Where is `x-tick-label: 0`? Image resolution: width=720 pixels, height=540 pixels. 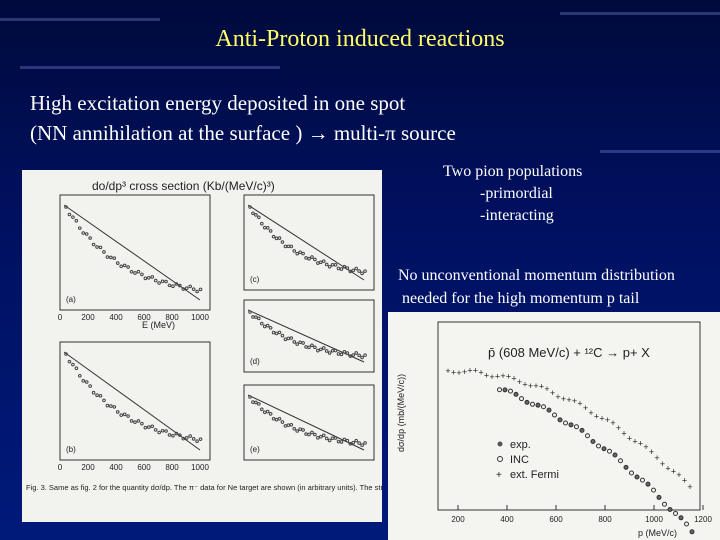
x-tick-label: 0 is located at coordinates (60, 317).